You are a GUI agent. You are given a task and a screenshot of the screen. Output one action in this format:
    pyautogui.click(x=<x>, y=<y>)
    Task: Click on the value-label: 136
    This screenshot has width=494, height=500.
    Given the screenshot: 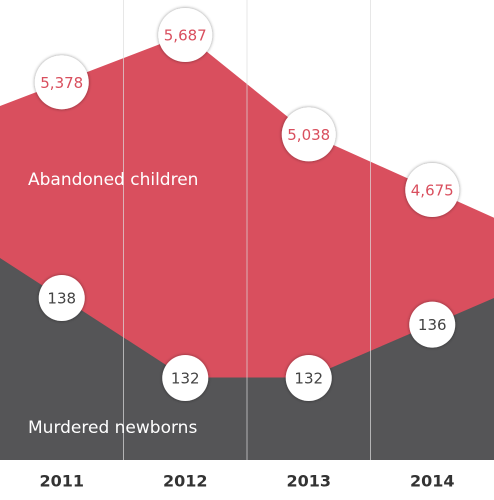 What is the action you would take?
    pyautogui.click(x=432, y=325)
    